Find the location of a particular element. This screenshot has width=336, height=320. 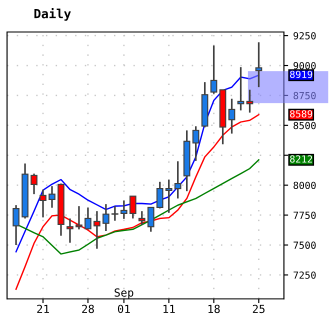

x-tick-label: 25 is located at coordinates (258, 309).